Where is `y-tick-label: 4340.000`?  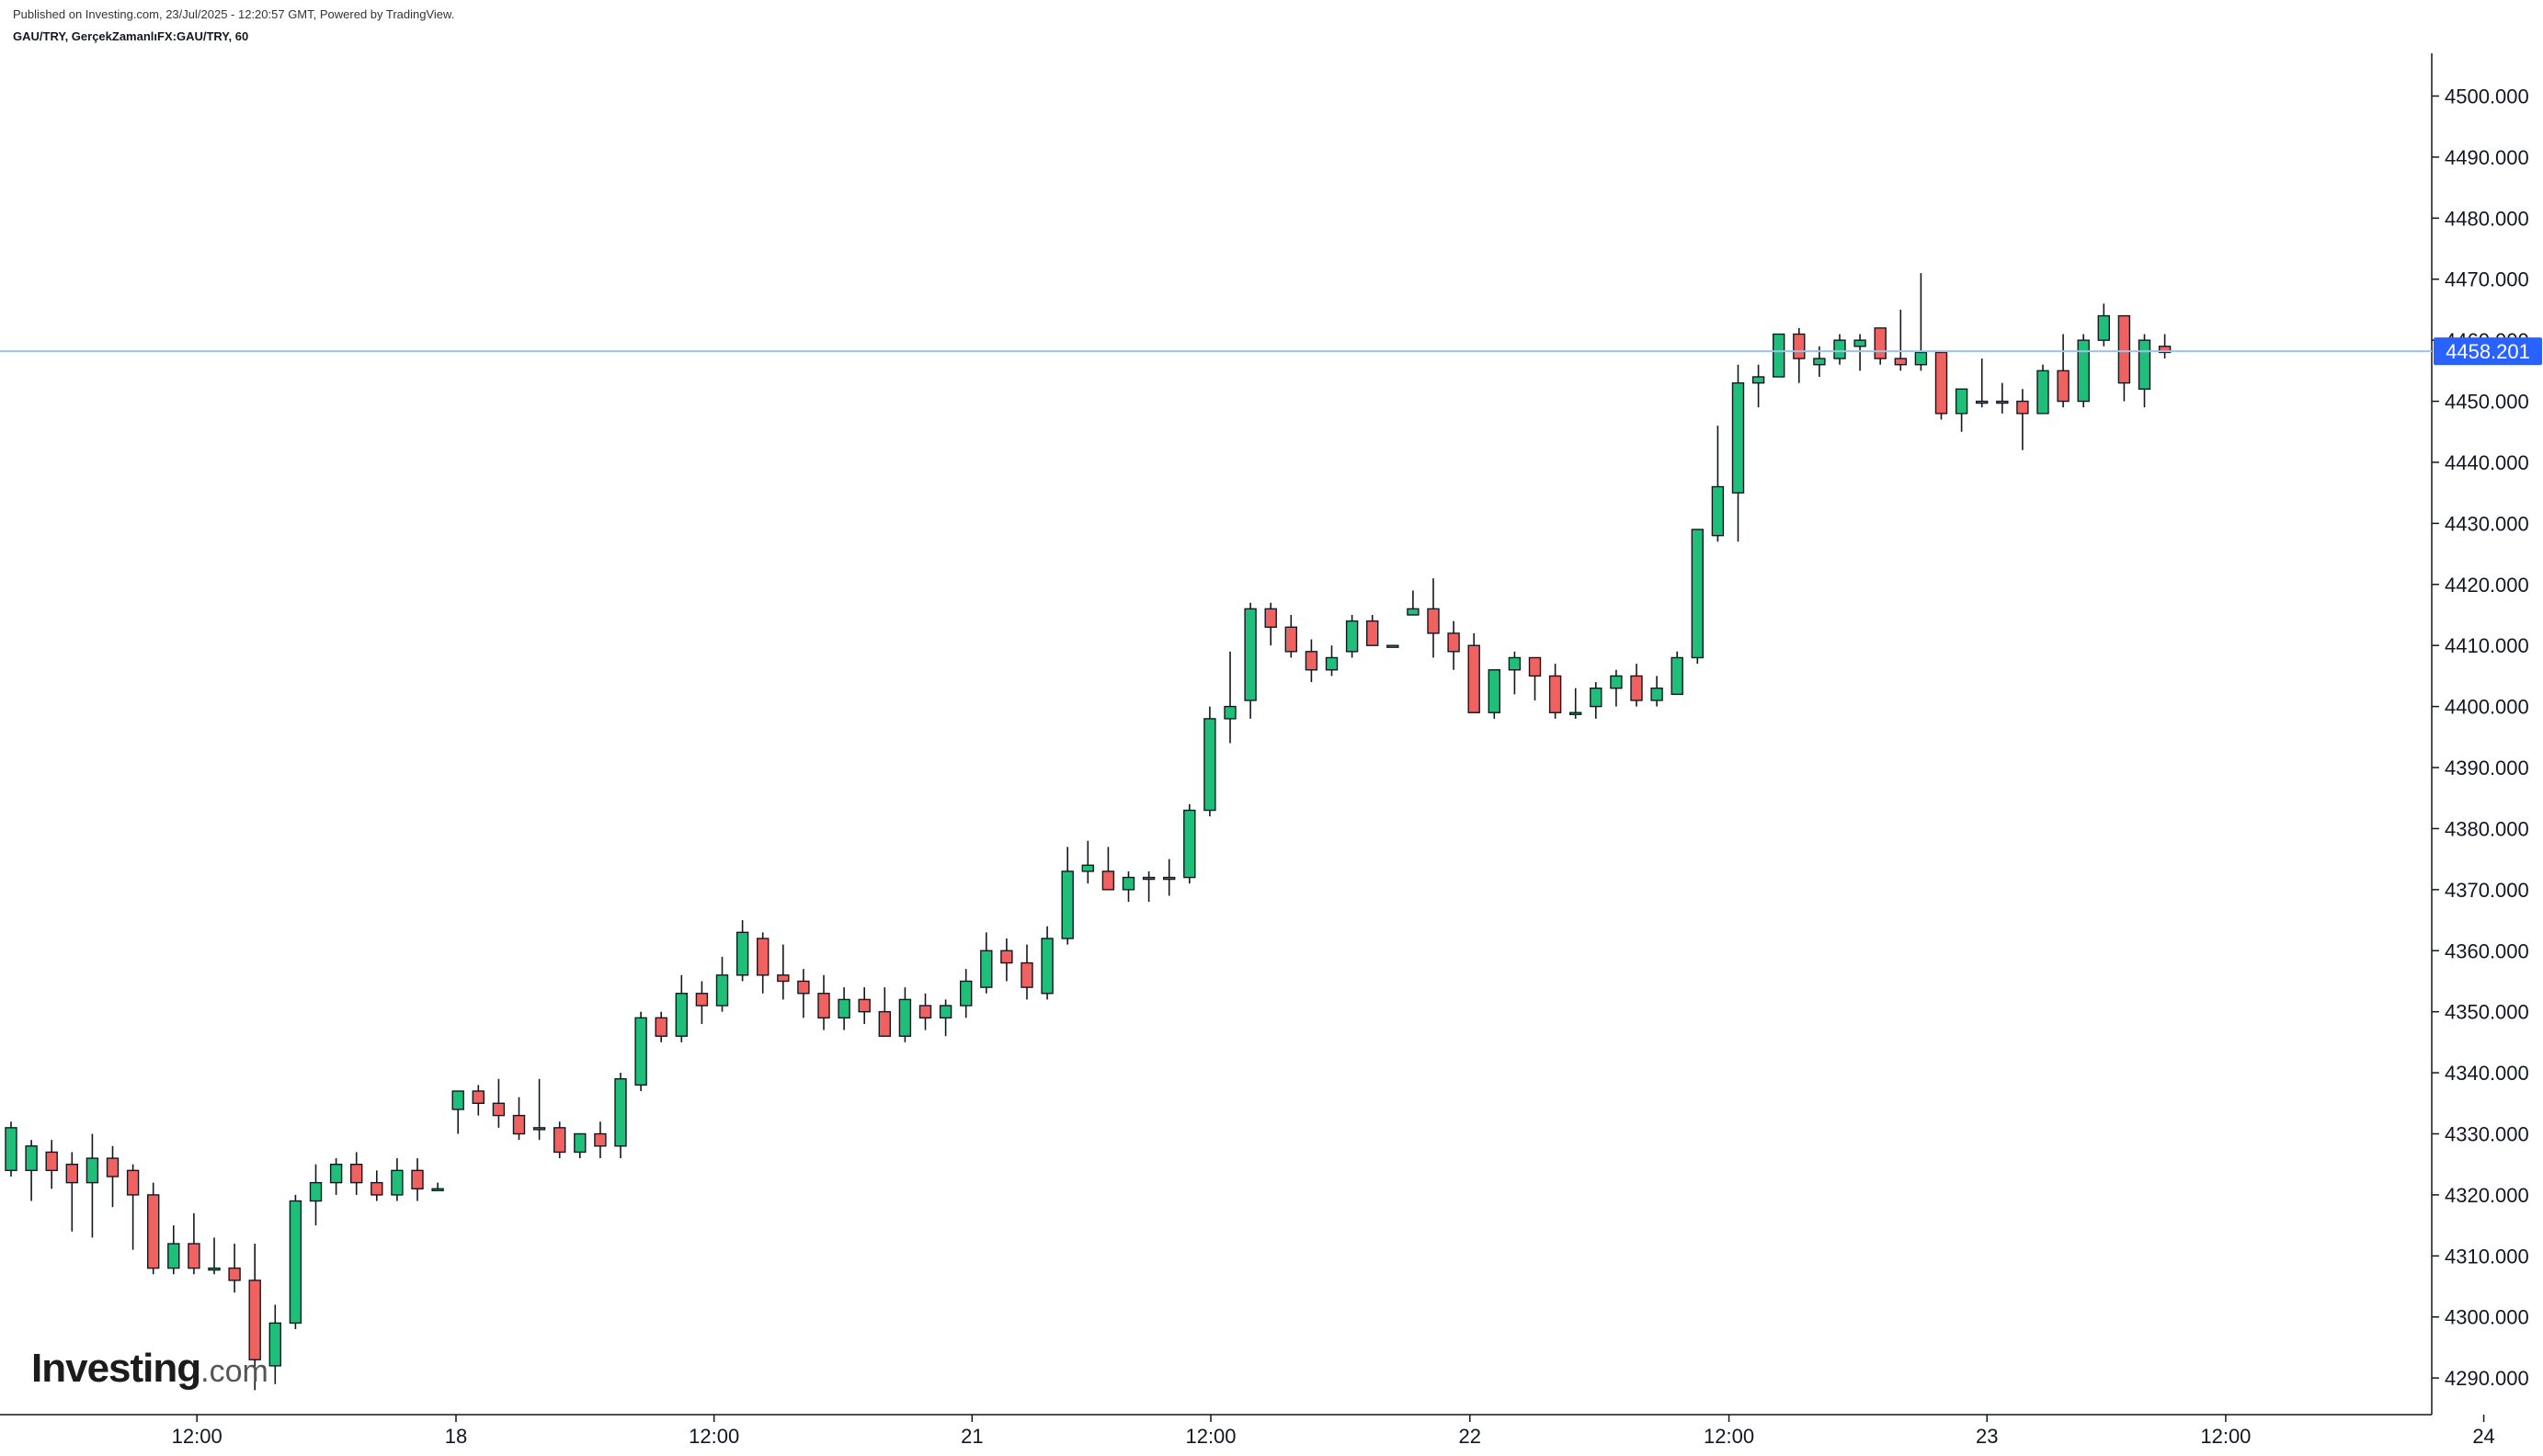 y-tick-label: 4340.000 is located at coordinates (2487, 1073).